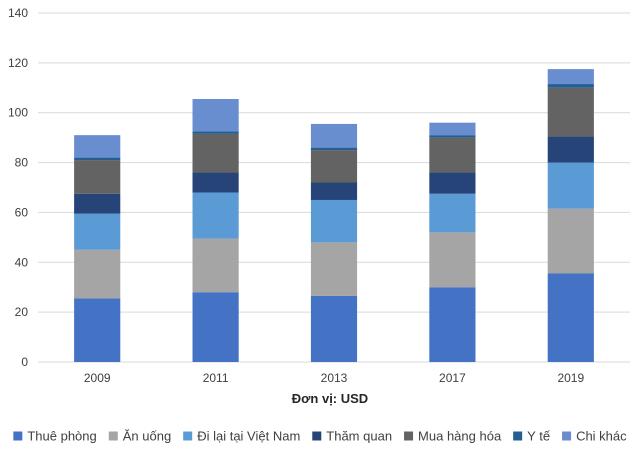 Image resolution: width=640 pixels, height=463 pixels. Describe the element at coordinates (22, 163) in the screenshot. I see `y-tick-label: 80` at that location.